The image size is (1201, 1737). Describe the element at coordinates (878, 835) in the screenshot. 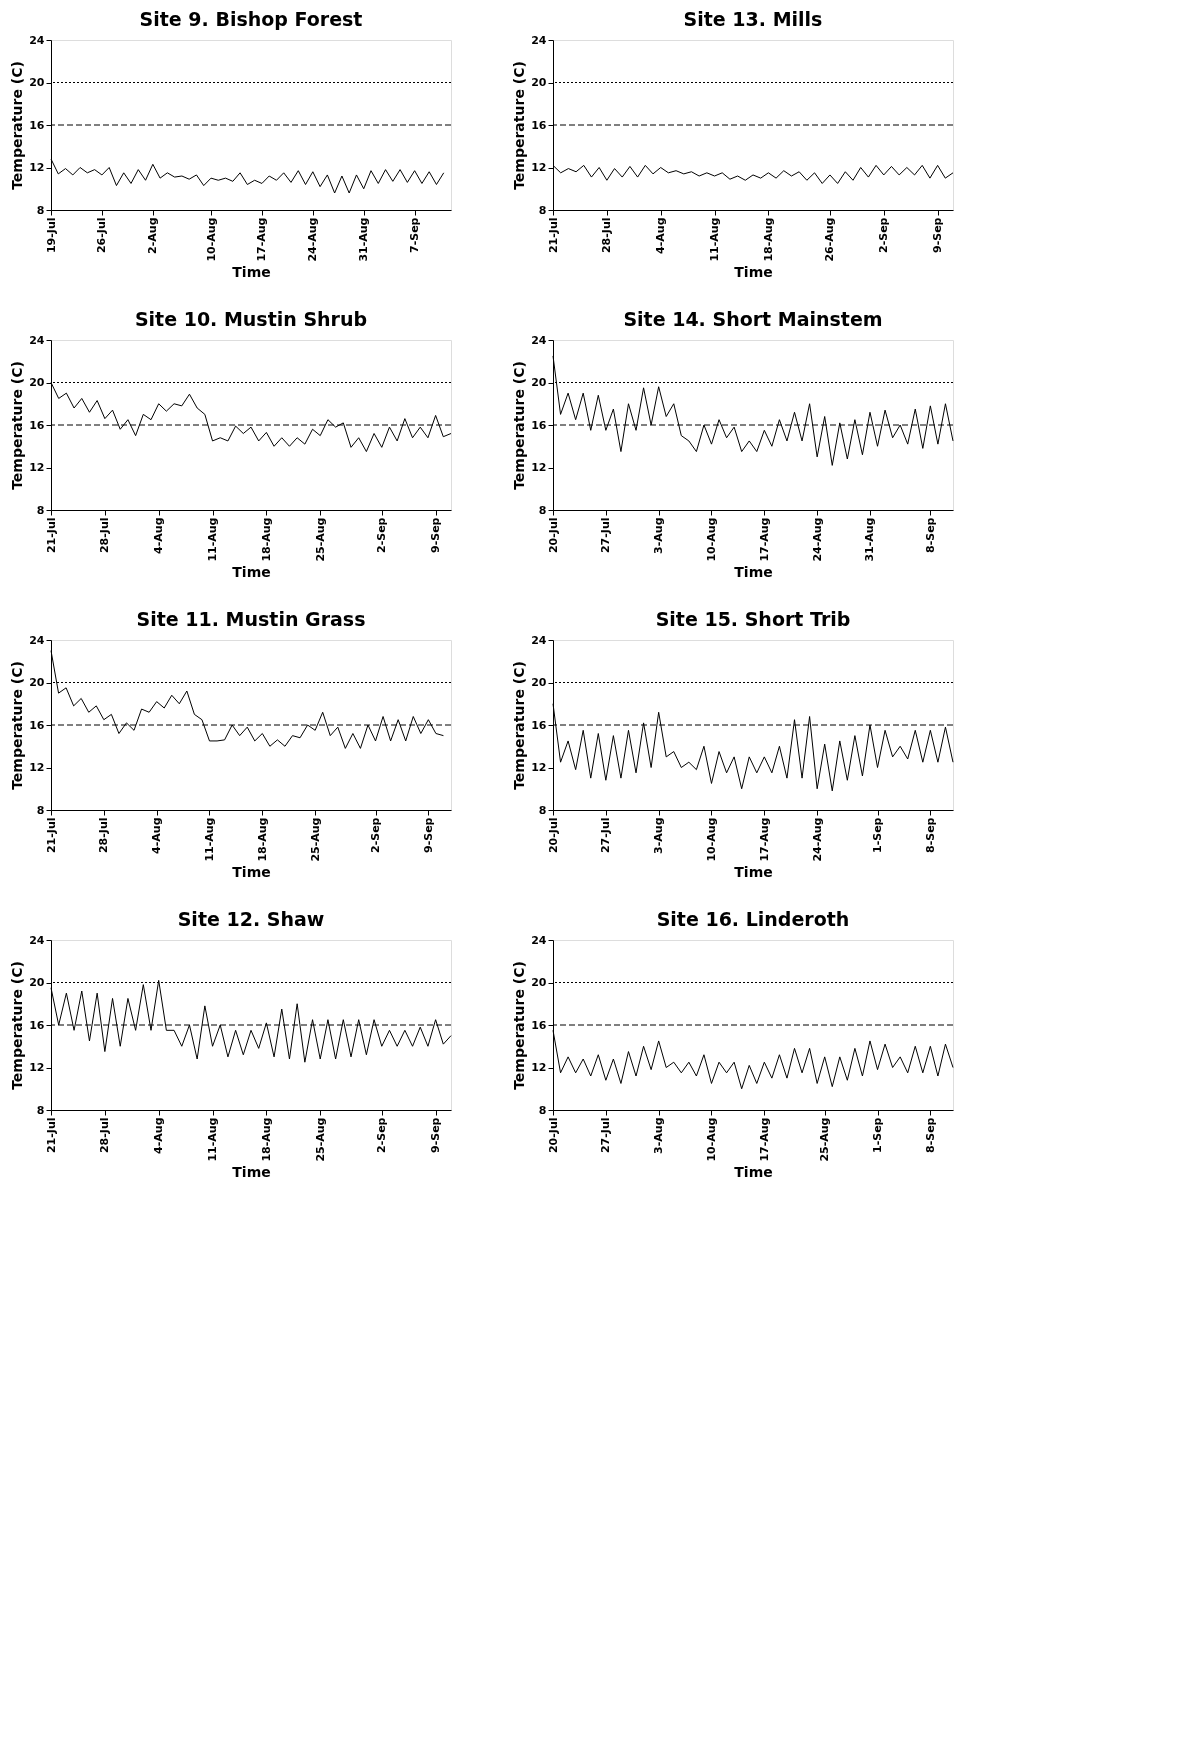

I see `x-tick-label: 1-Sep` at that location.